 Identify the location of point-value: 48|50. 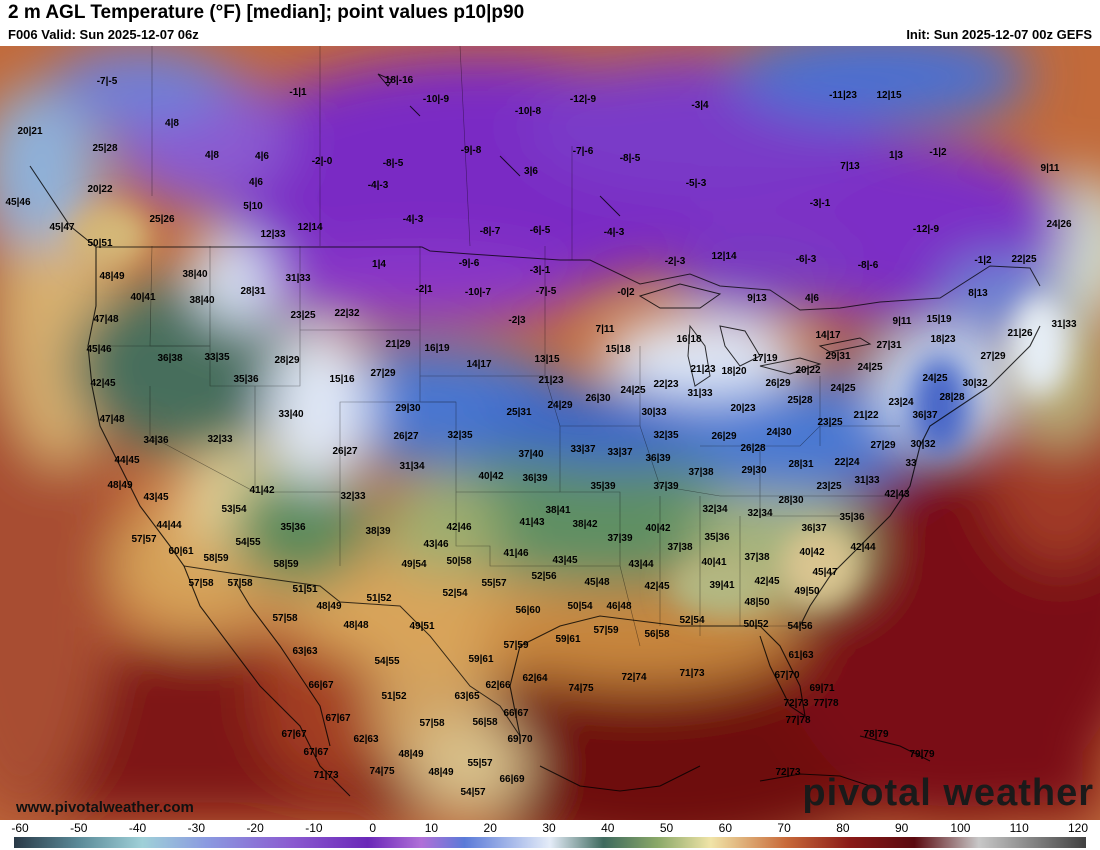
(757, 602).